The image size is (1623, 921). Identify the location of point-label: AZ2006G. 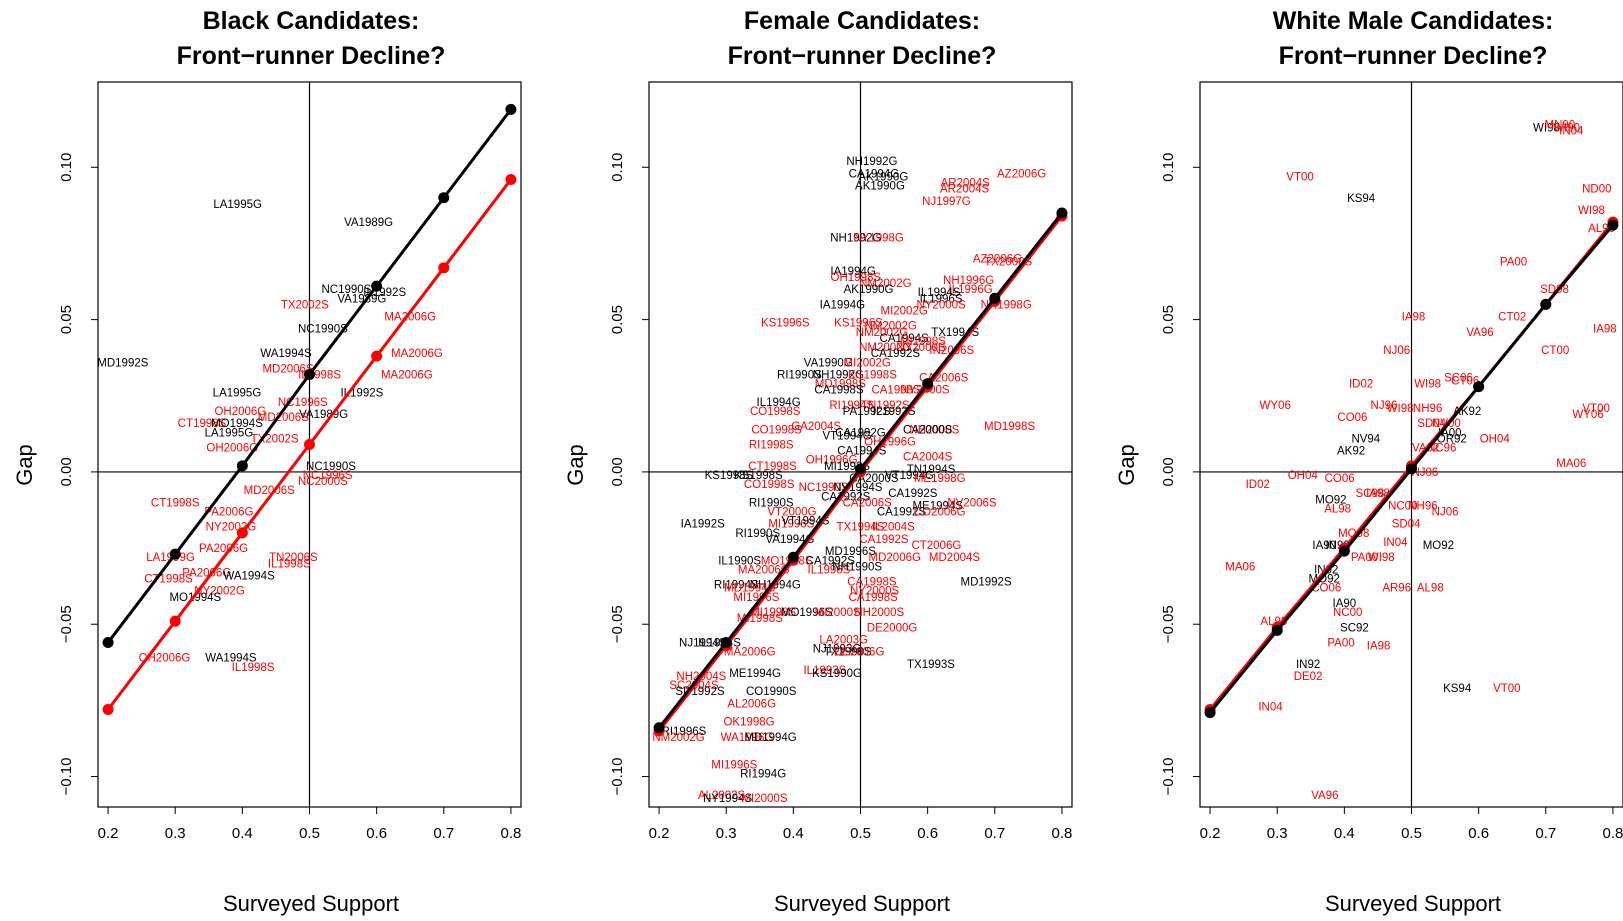
(1021, 174).